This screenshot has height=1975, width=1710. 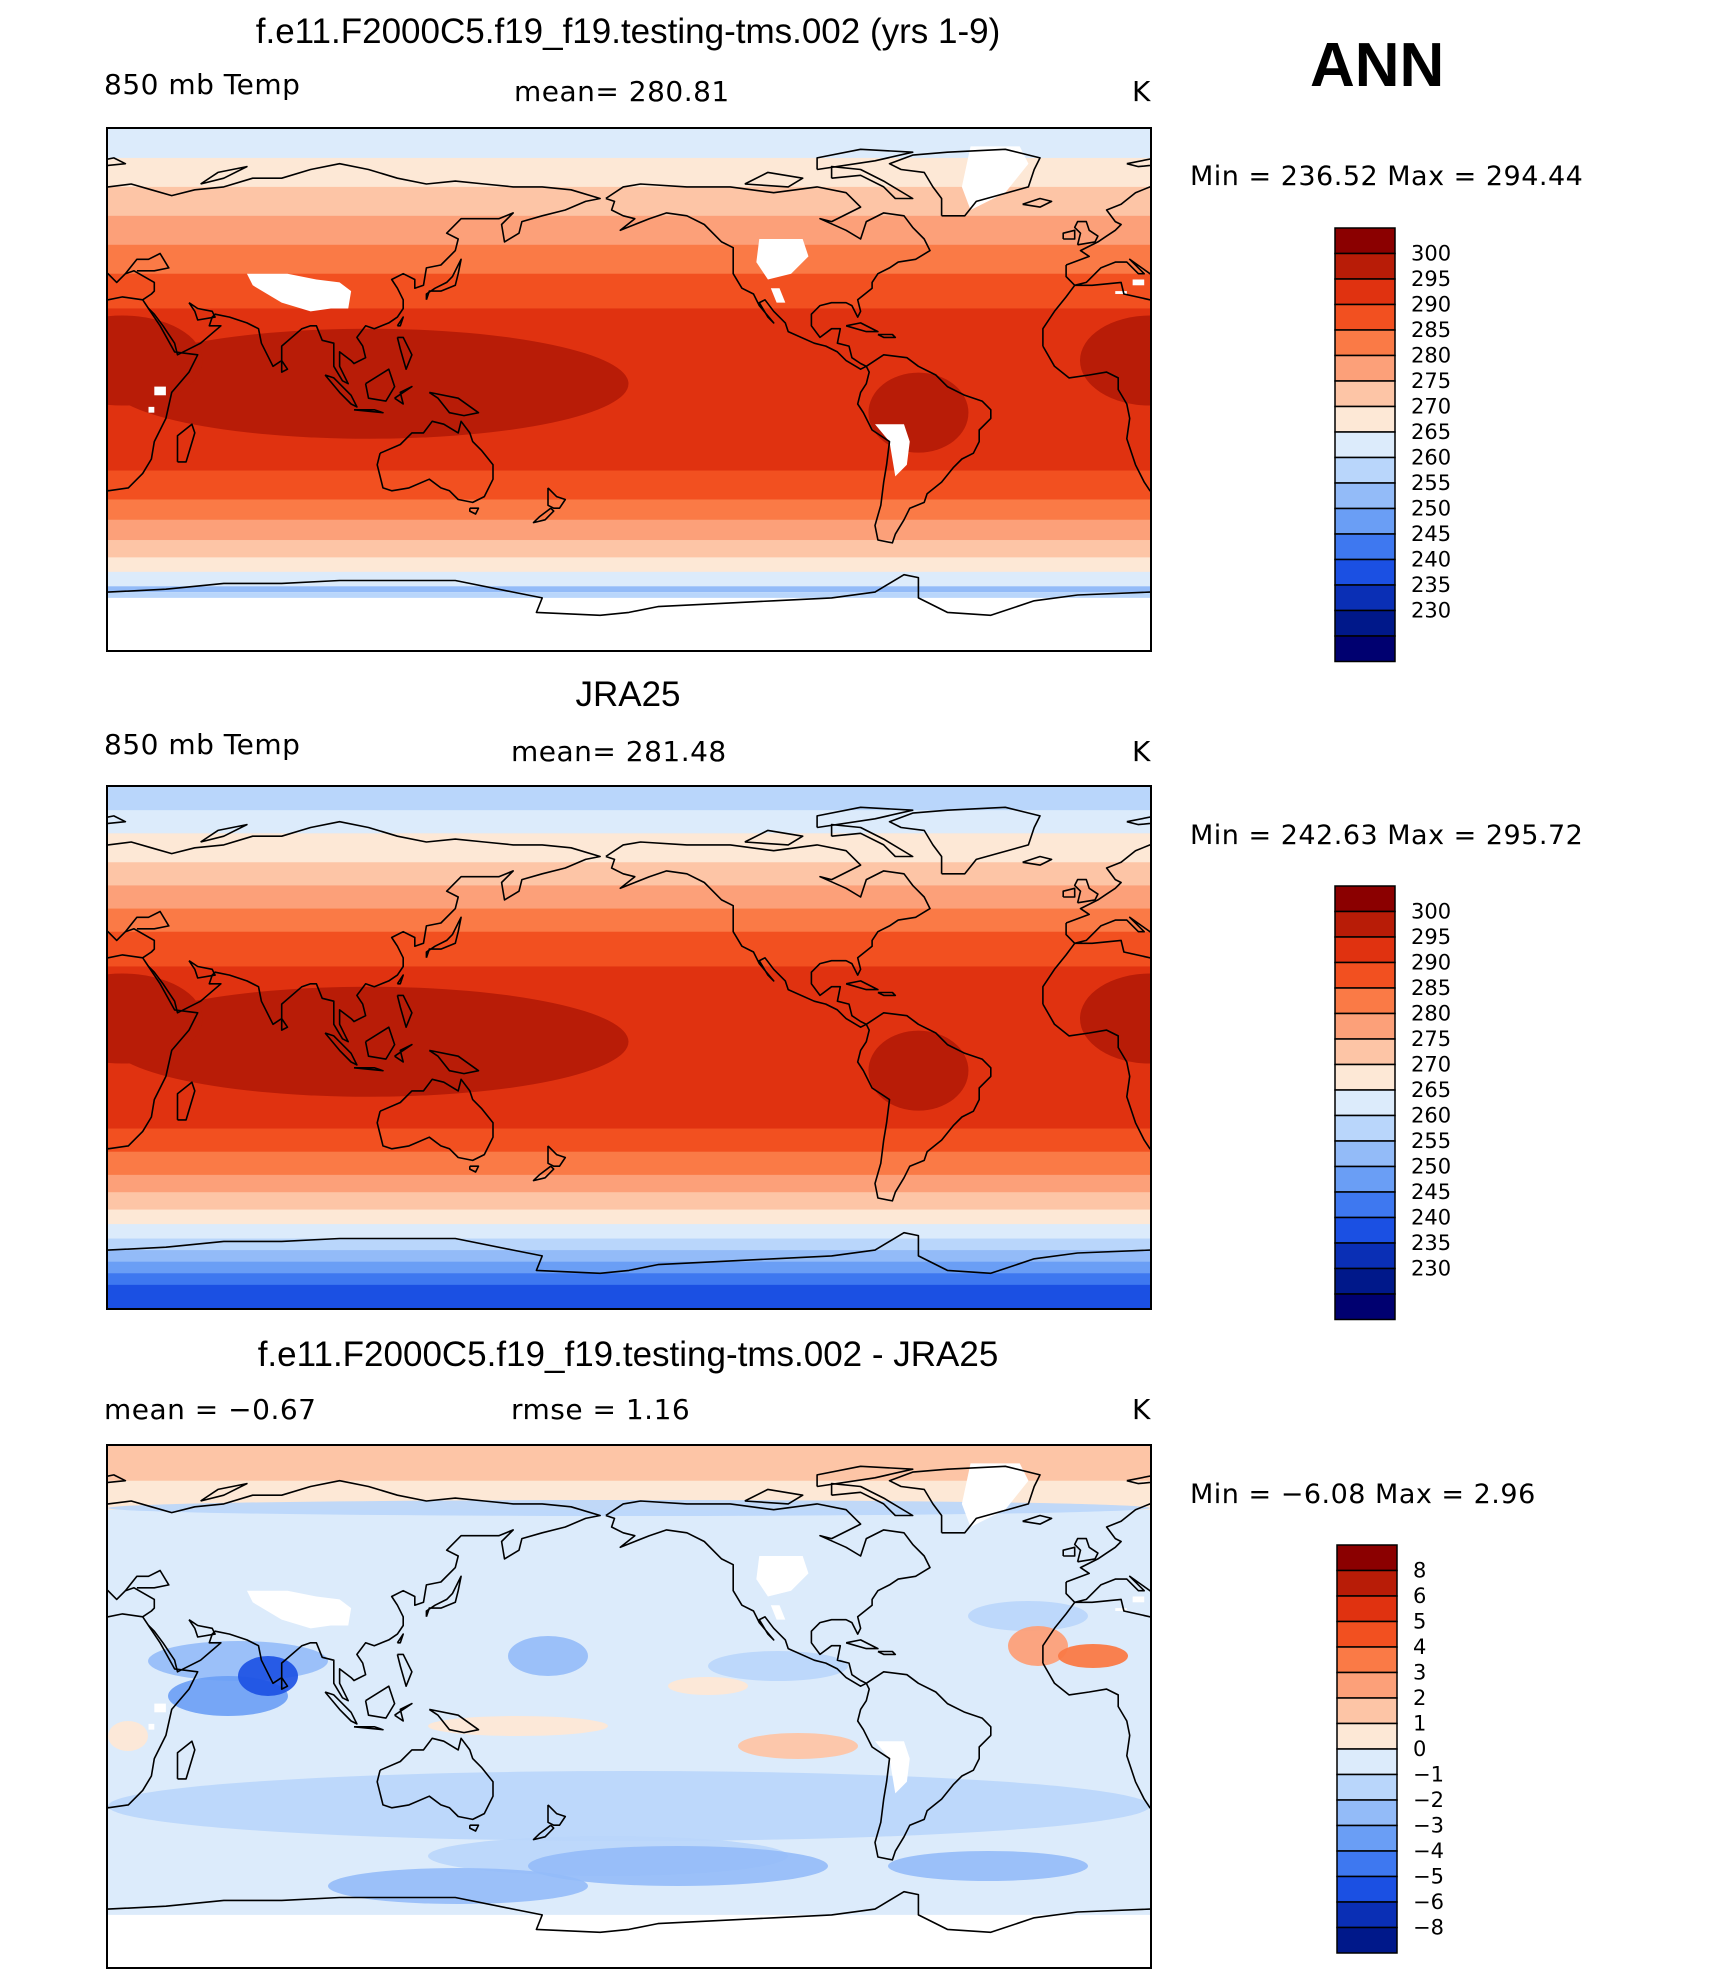 I want to click on colorbar-tick-label: 270, so click(x=1431, y=407).